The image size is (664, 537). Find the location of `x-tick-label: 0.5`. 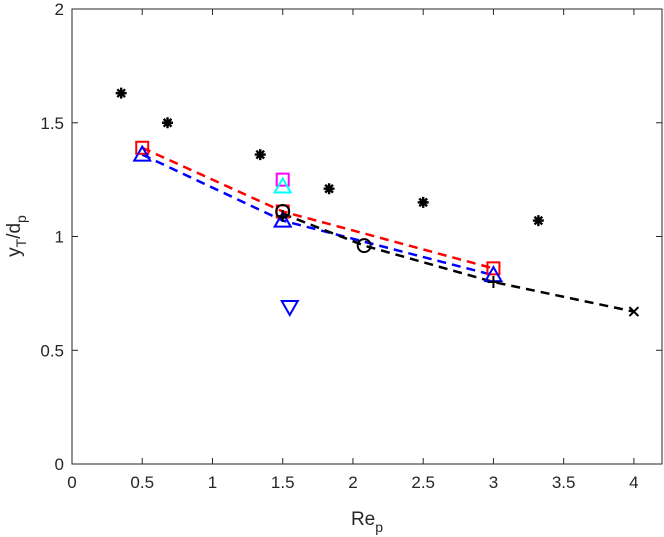

x-tick-label: 0.5 is located at coordinates (142, 482).